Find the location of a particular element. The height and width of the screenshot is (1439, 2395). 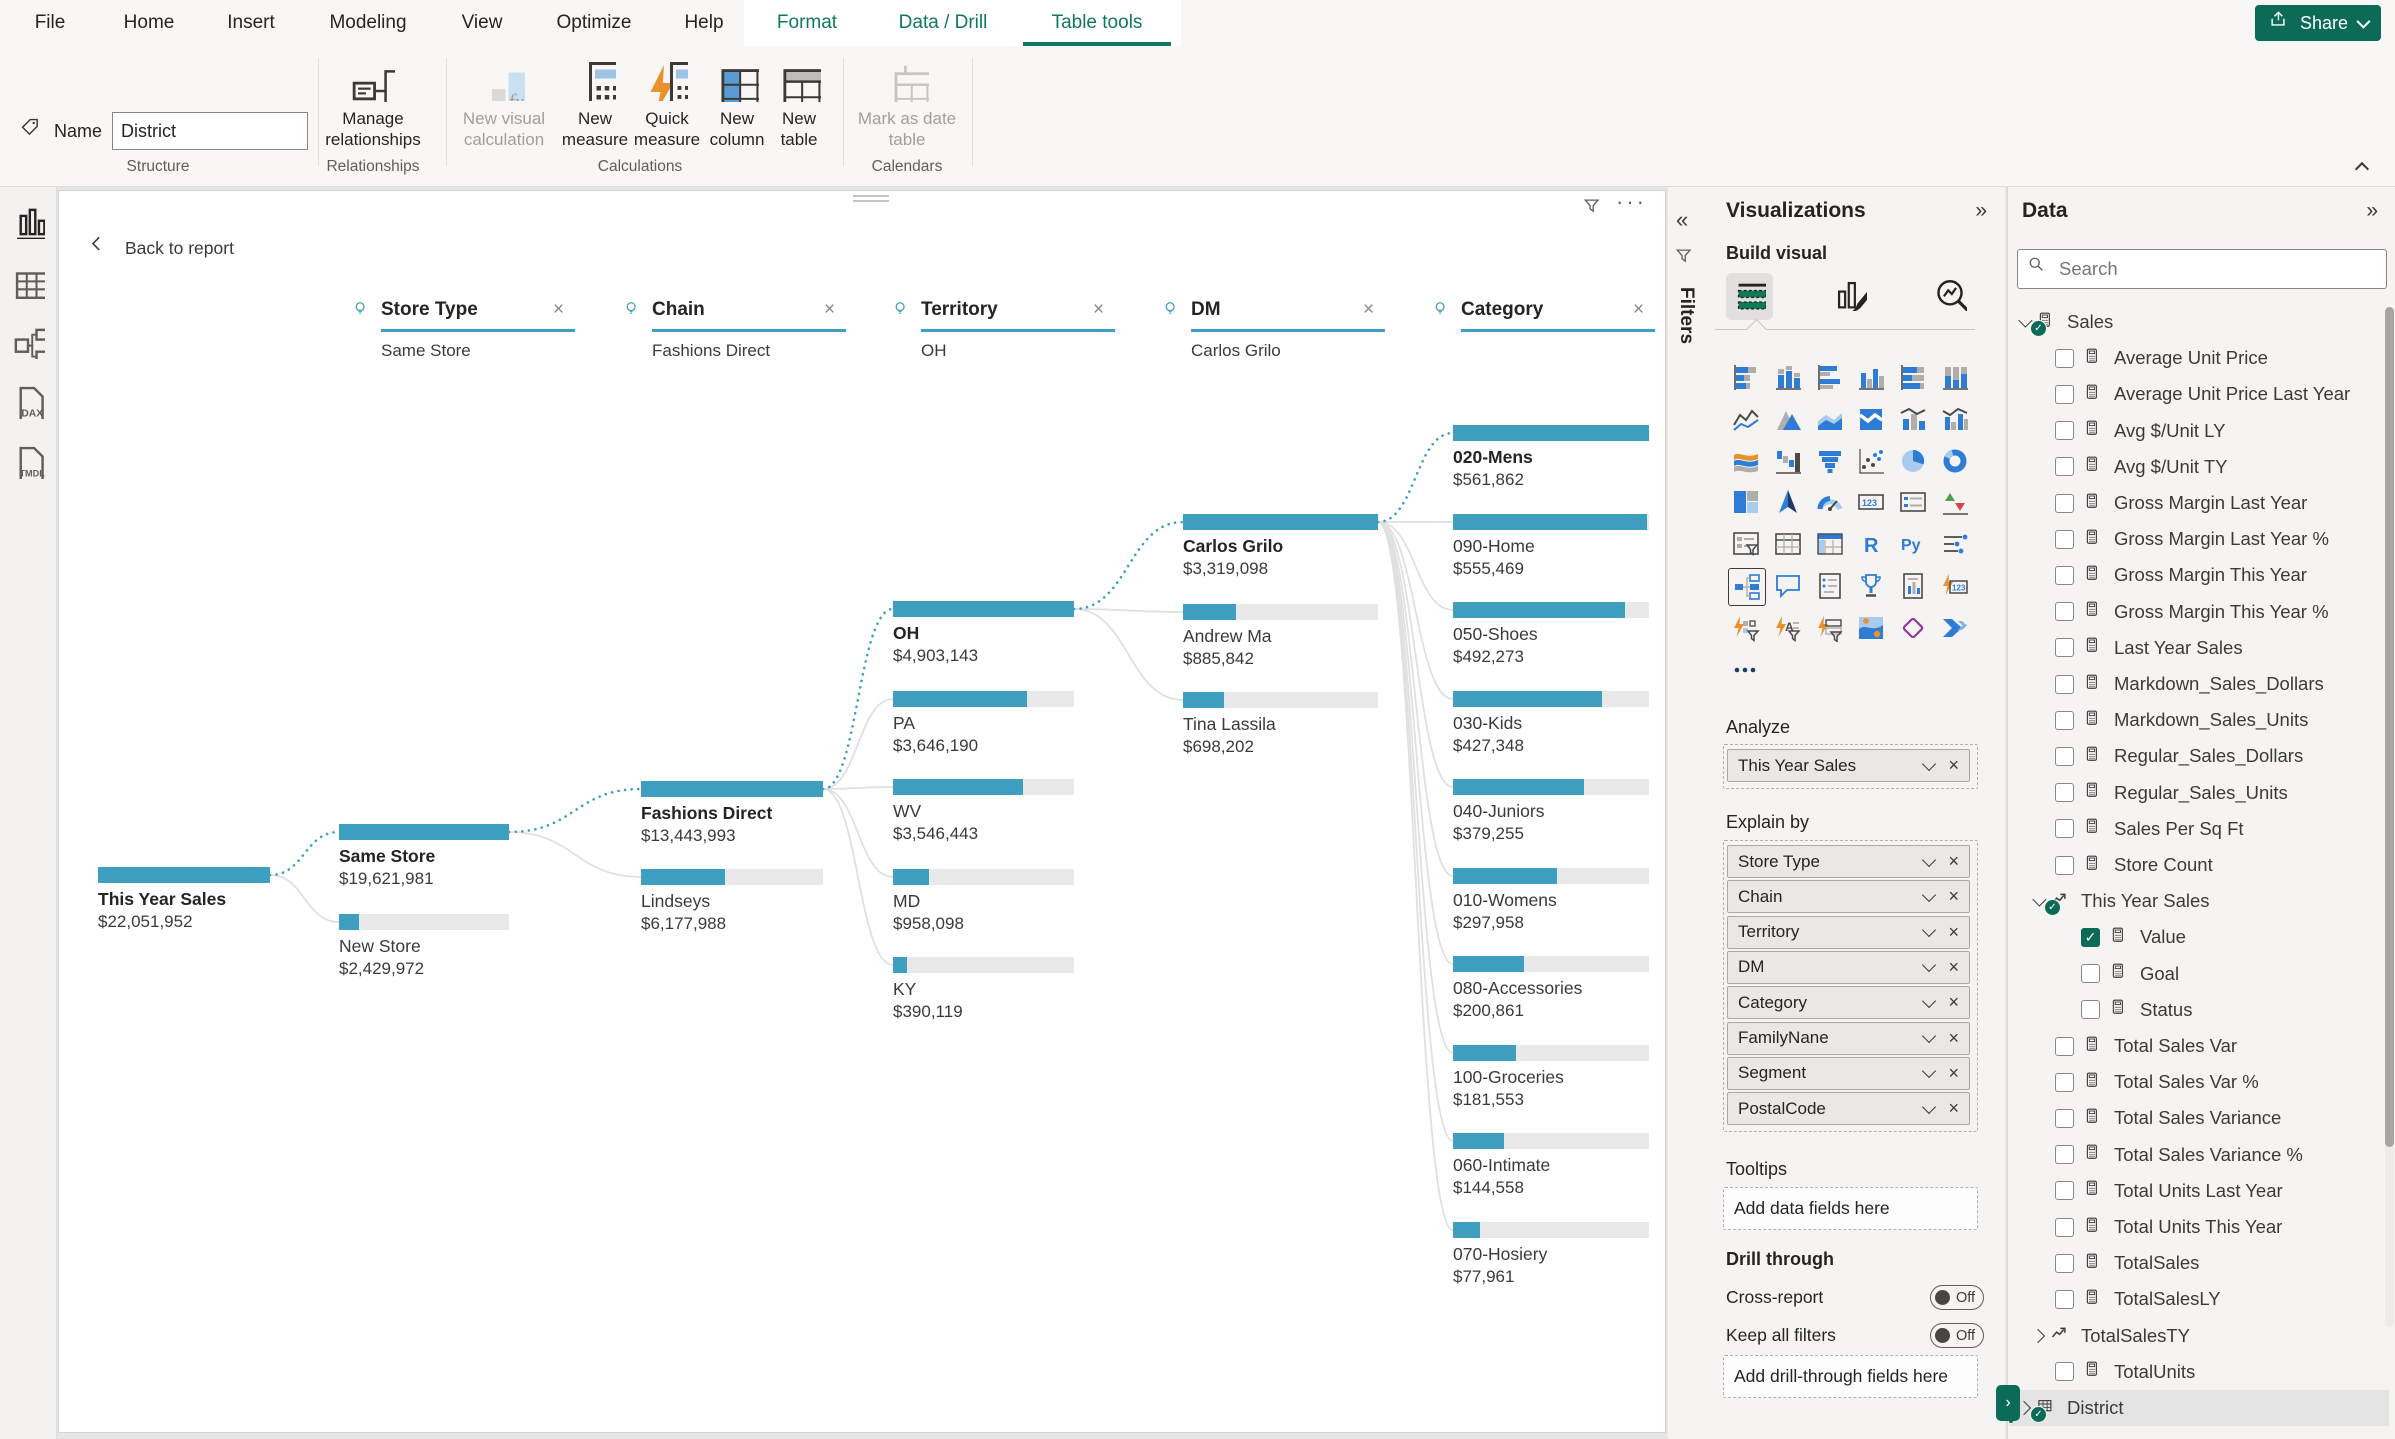

visual-clustered-bar-chart-icon is located at coordinates (1830, 377).